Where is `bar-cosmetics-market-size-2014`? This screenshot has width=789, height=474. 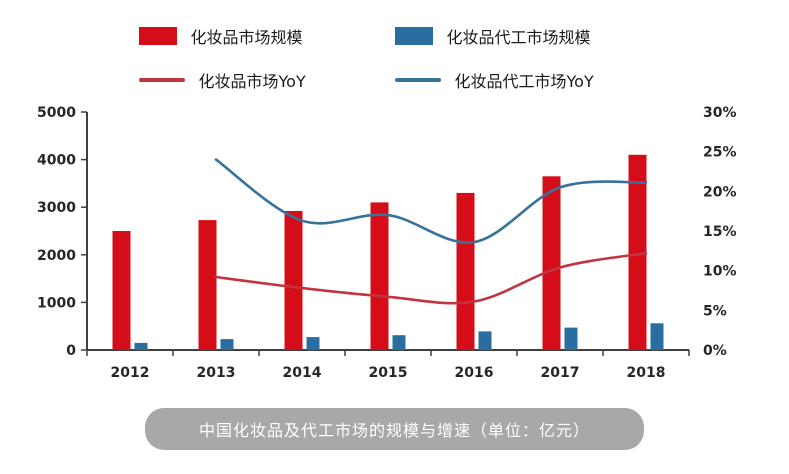 bar-cosmetics-market-size-2014 is located at coordinates (293, 280).